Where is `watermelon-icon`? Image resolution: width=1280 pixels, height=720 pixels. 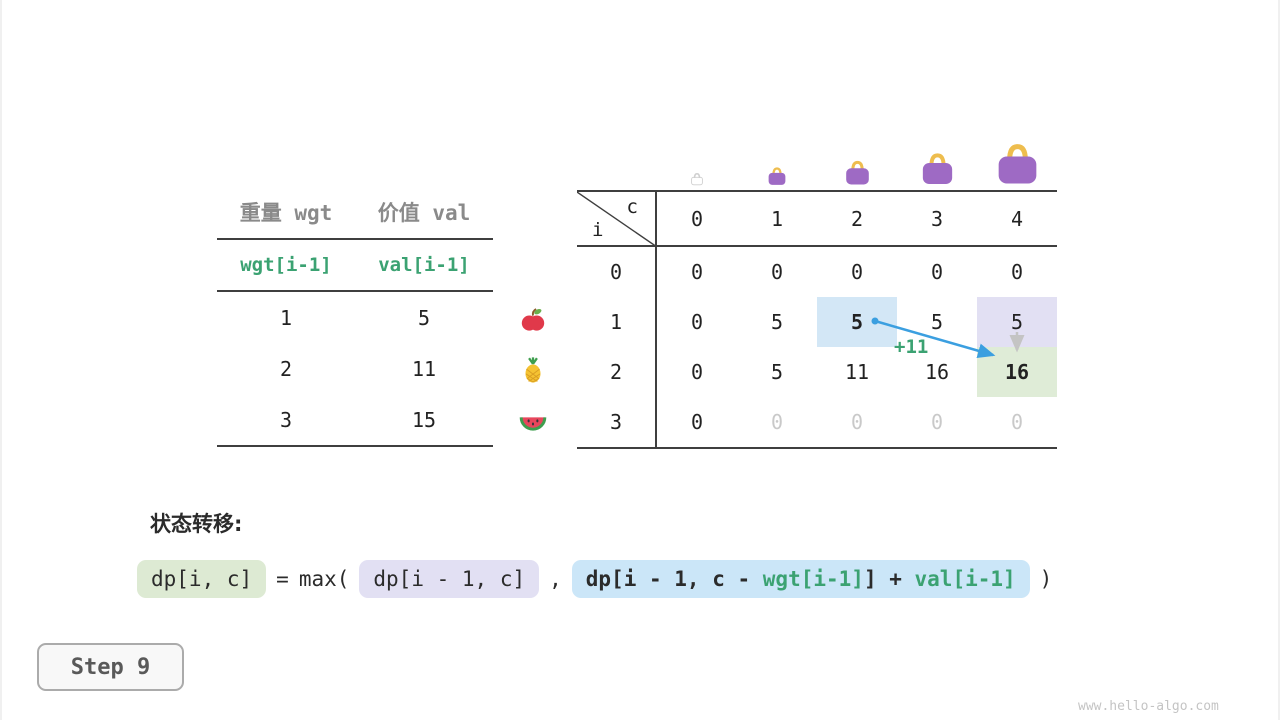 watermelon-icon is located at coordinates (533, 420).